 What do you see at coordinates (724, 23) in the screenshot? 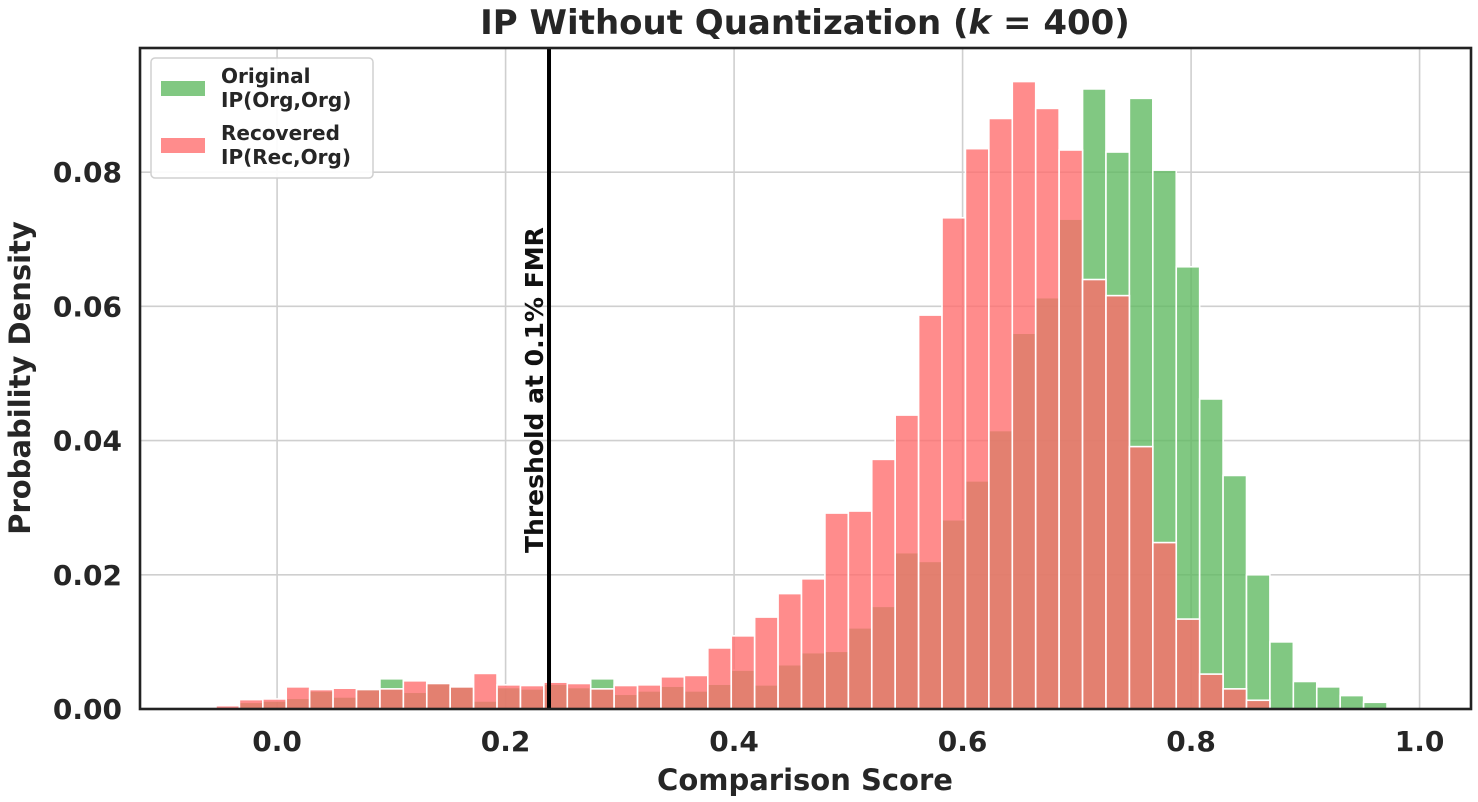
I see `chart-title-prefix: IP Without Quantization (` at bounding box center [724, 23].